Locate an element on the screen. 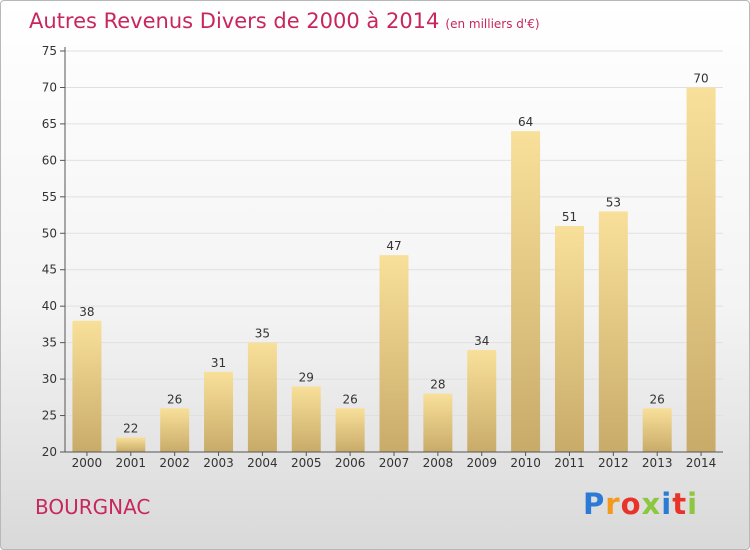 The image size is (750, 550). bar-2009 is located at coordinates (482, 400).